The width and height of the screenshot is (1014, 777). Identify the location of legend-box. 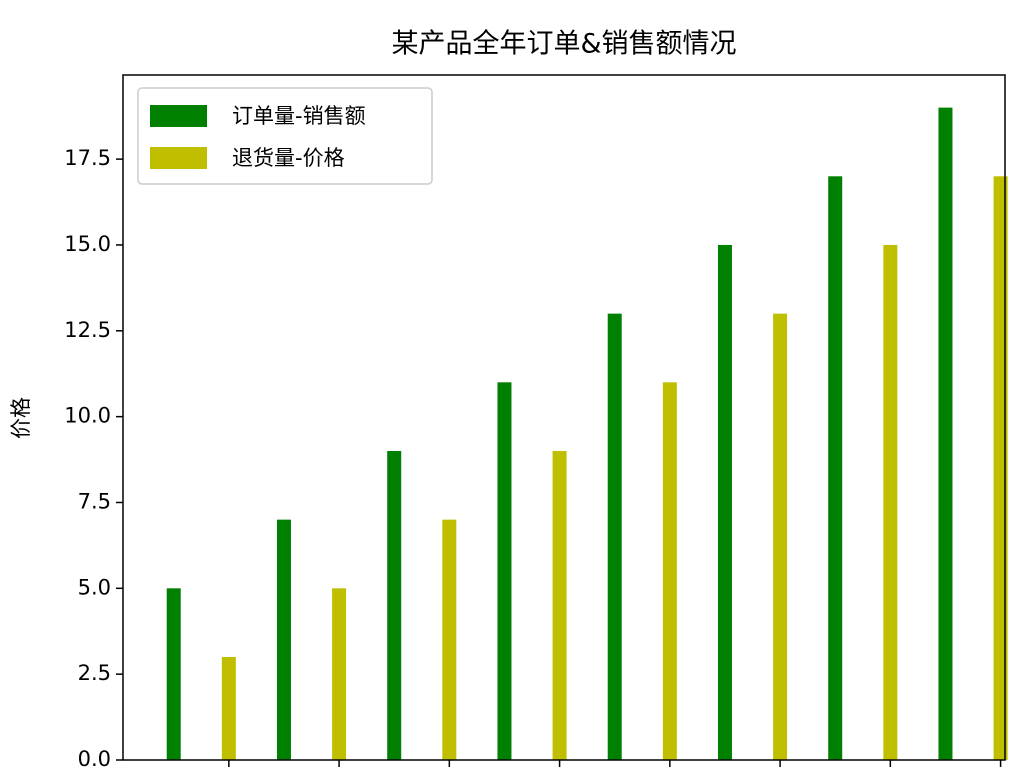
(285, 136).